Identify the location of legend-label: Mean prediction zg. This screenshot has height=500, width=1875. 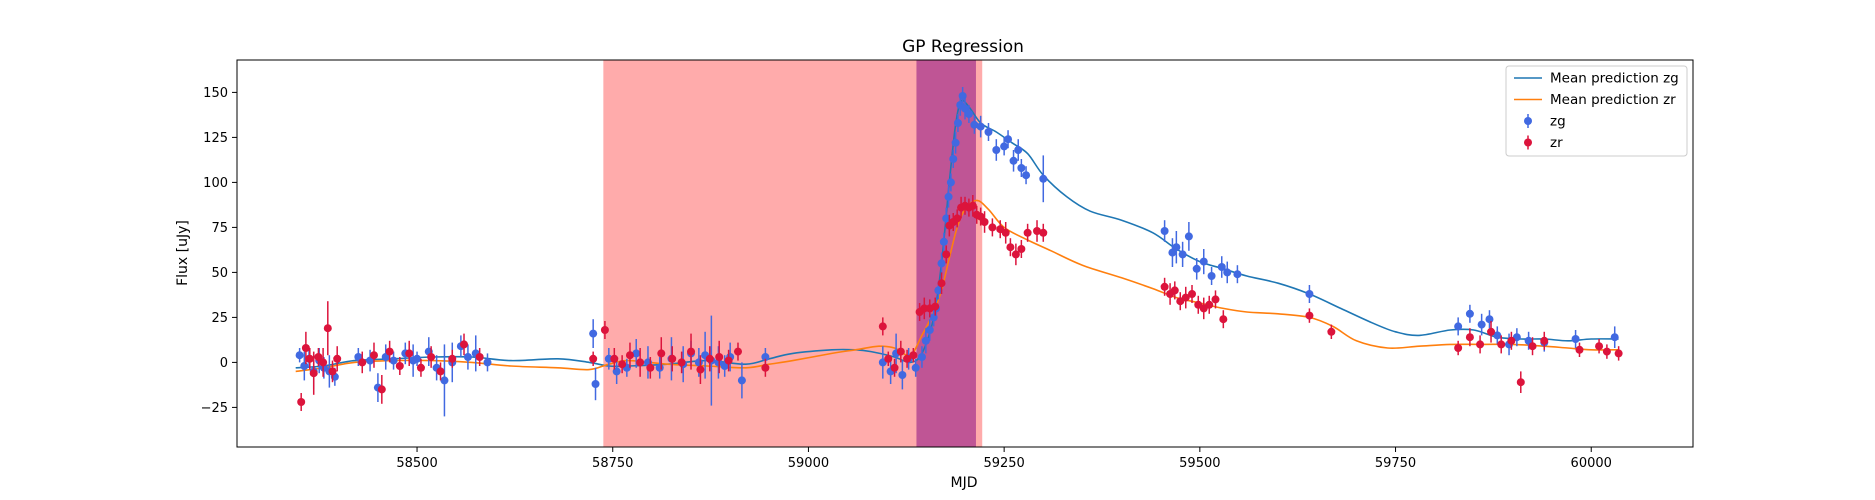
(1614, 79).